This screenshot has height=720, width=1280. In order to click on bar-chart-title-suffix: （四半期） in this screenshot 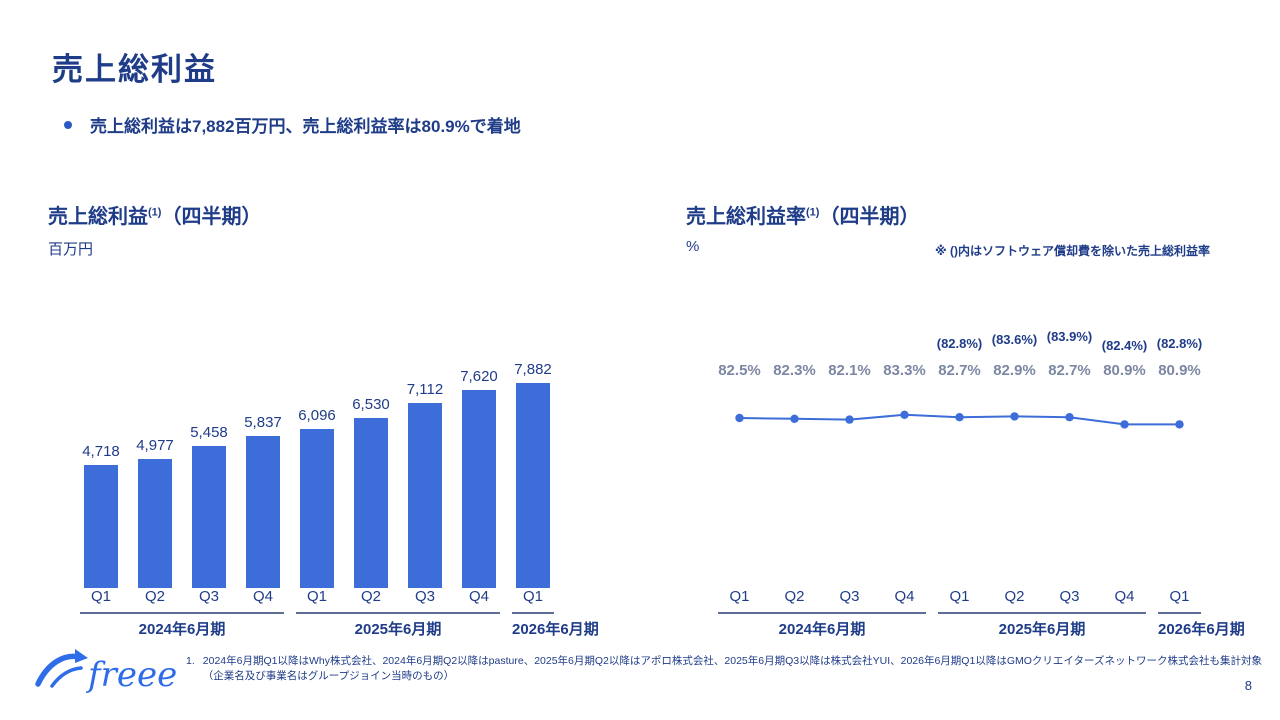, I will do `click(211, 217)`.